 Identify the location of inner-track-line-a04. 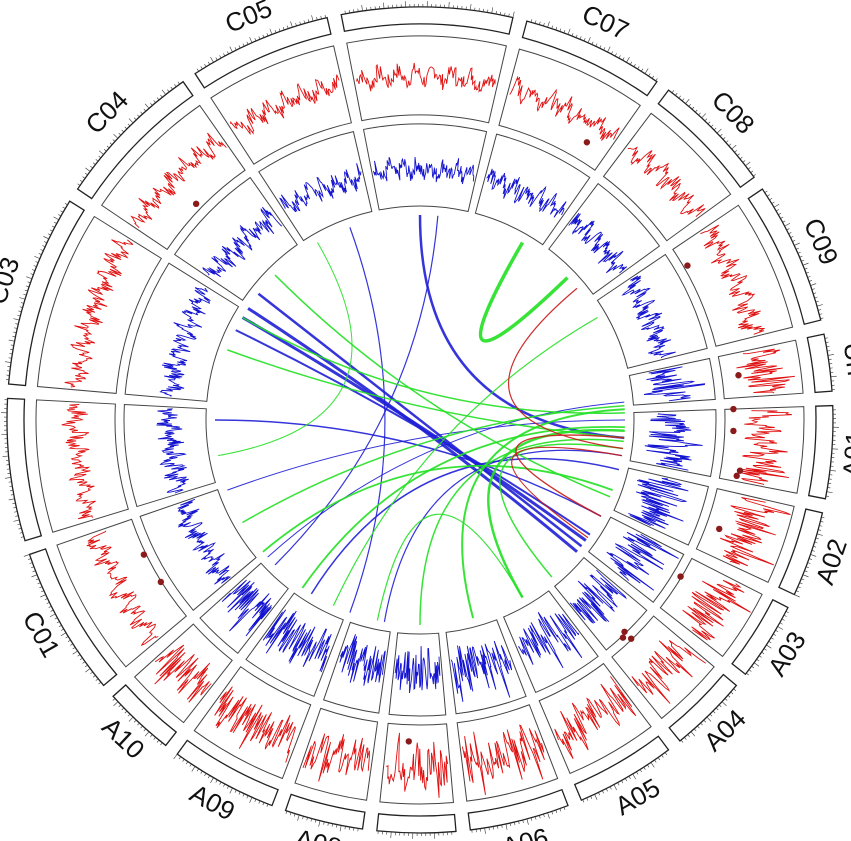
(598, 596).